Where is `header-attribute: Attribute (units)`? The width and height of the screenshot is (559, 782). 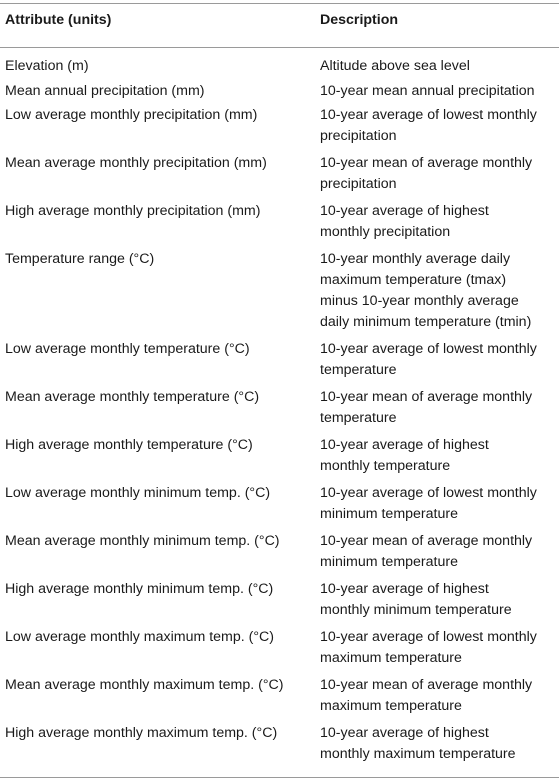 header-attribute: Attribute (units) is located at coordinates (58, 20).